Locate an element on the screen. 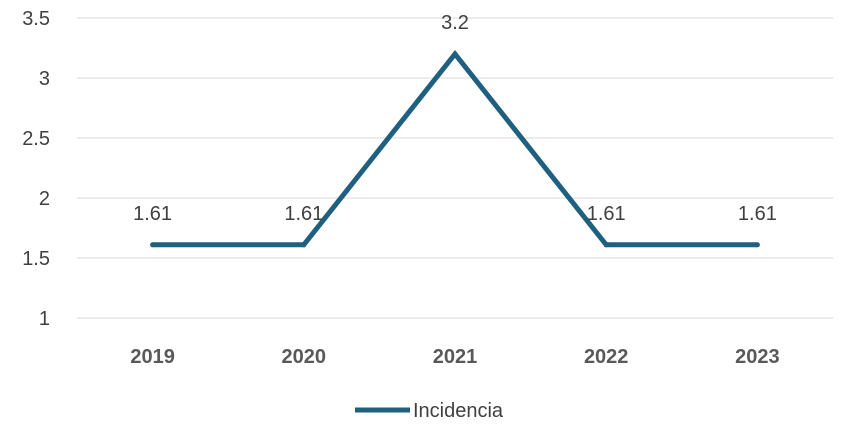  y-tick-label: 1 is located at coordinates (44, 319).